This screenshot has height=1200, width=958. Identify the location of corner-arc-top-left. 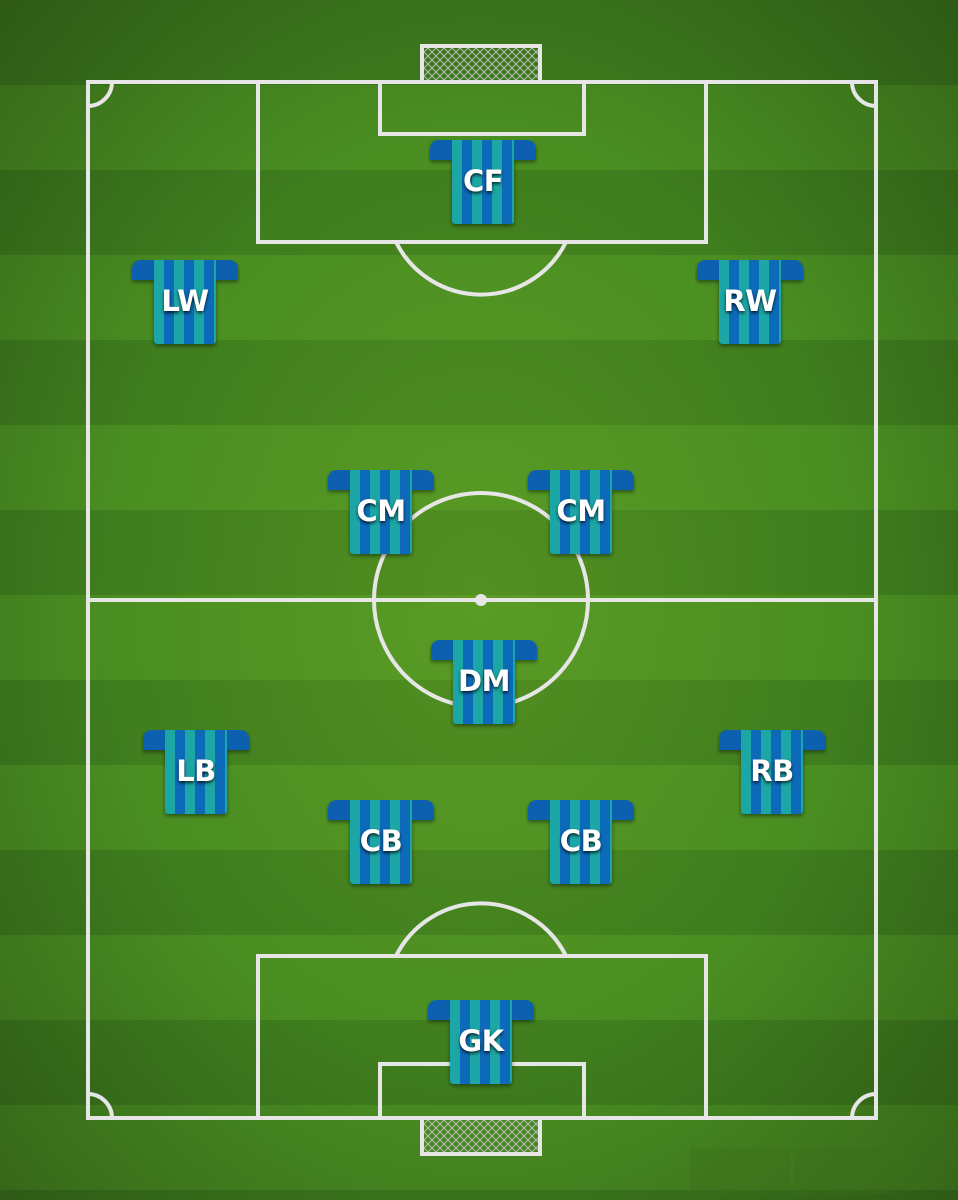
(100, 94).